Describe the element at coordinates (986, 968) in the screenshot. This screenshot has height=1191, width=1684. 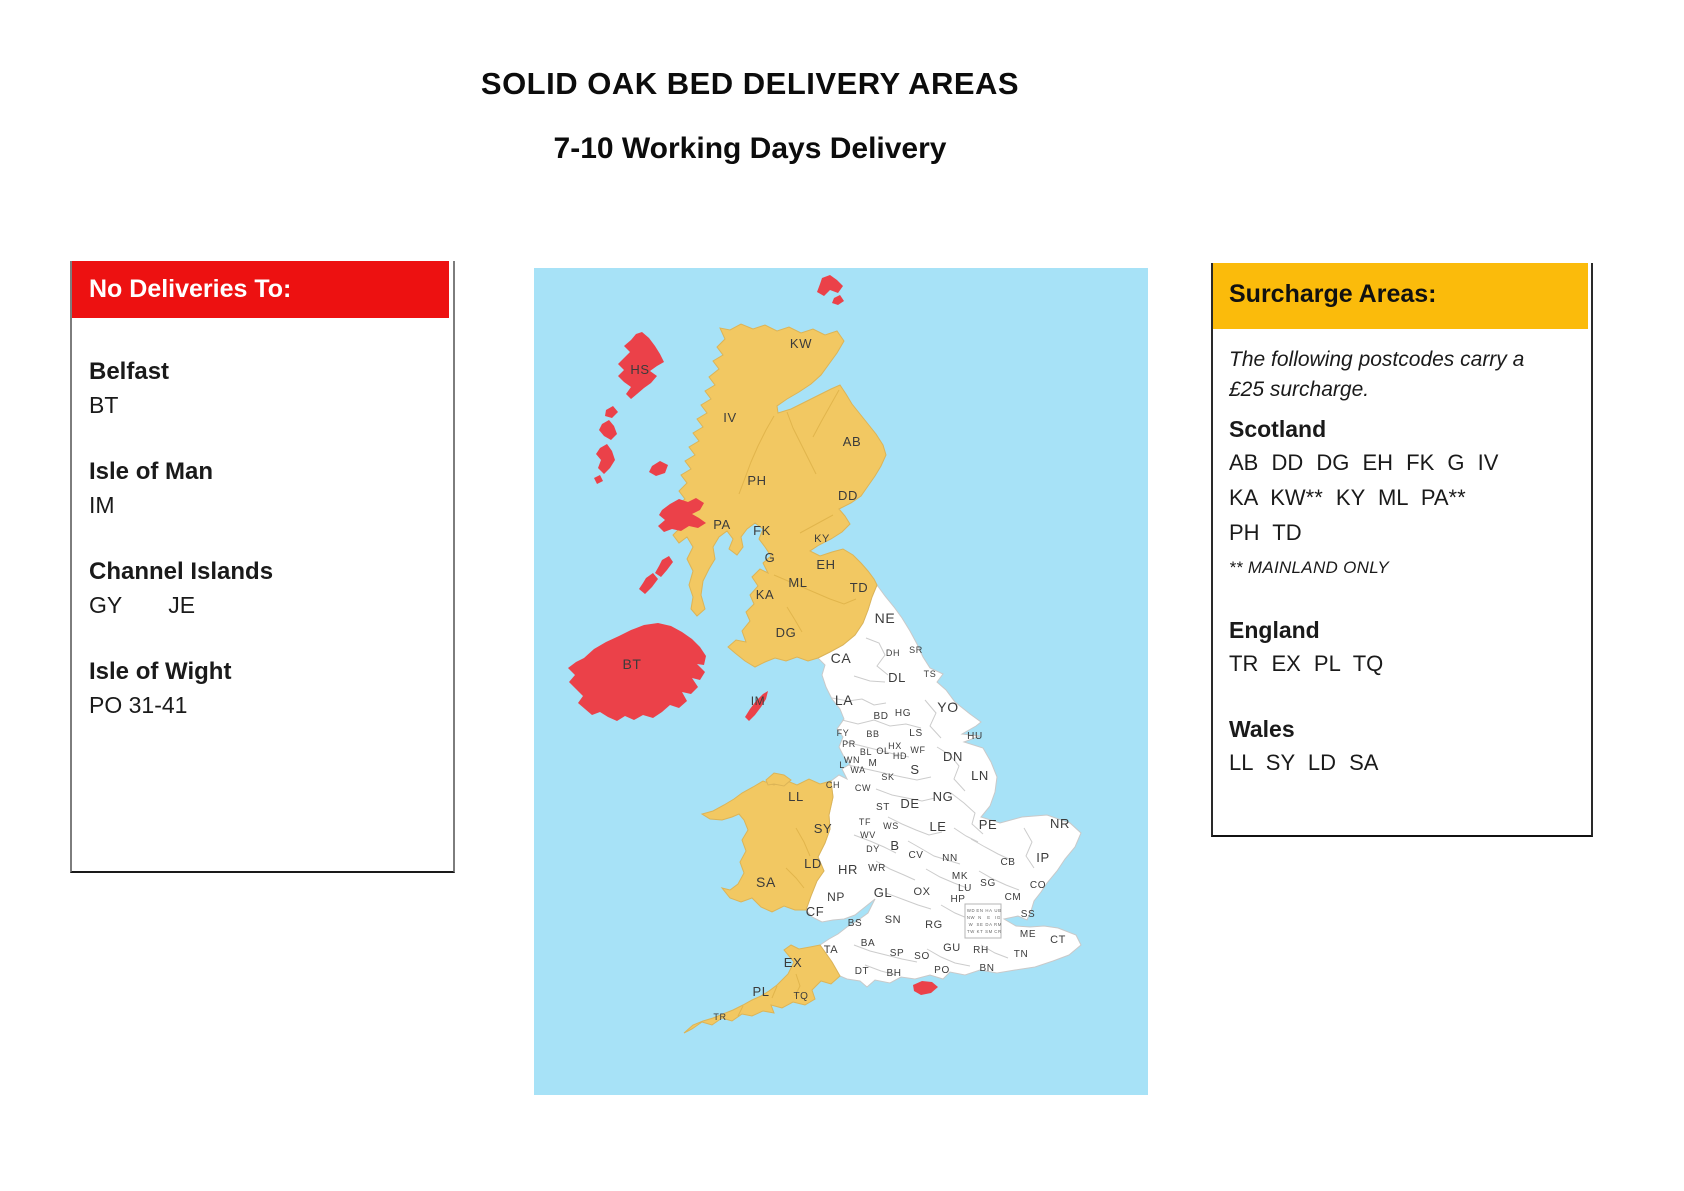
I see `postcode-label-BN: BN` at that location.